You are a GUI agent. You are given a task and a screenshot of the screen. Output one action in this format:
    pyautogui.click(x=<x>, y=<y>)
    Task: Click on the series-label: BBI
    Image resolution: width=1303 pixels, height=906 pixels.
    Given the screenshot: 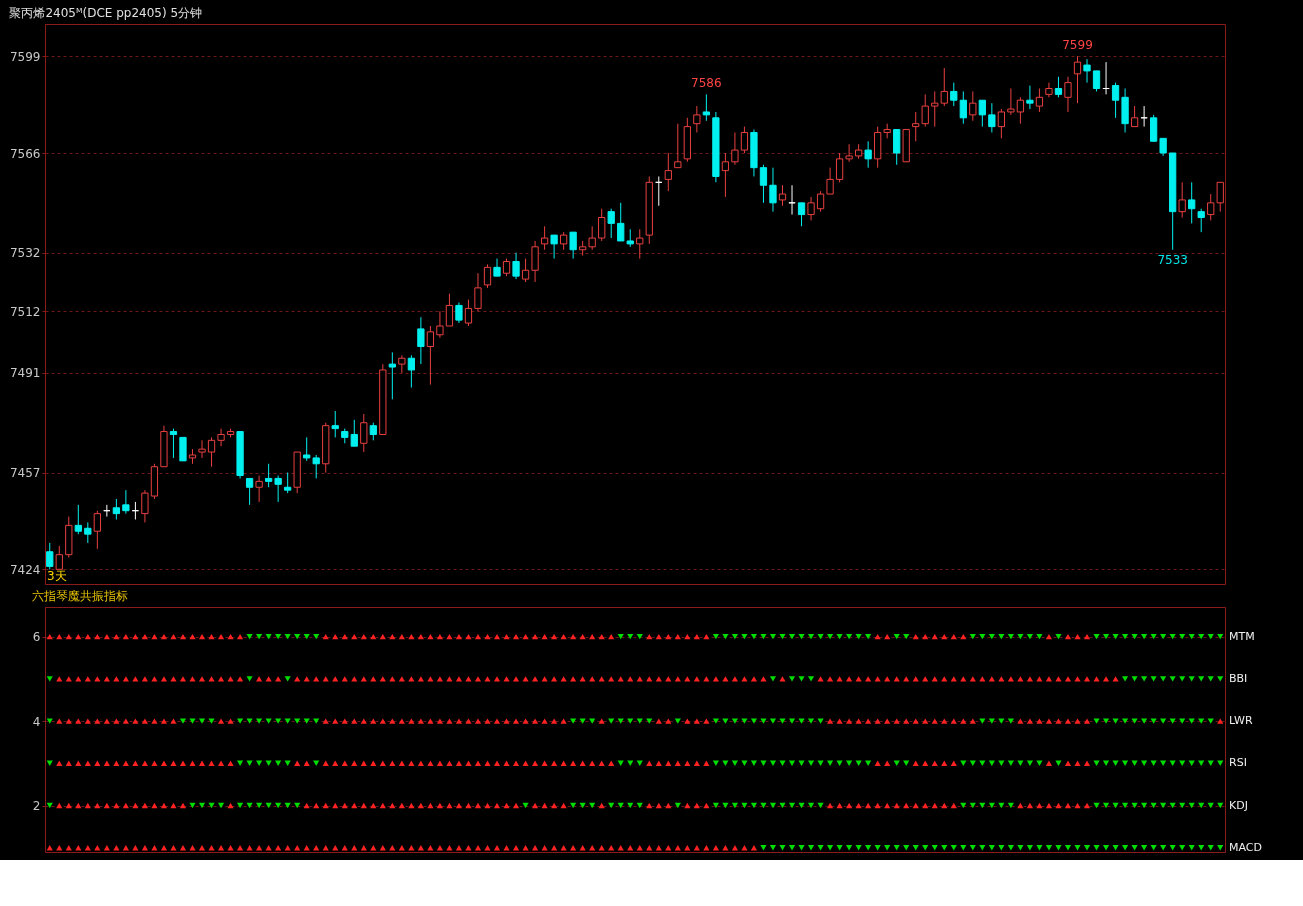 What is the action you would take?
    pyautogui.click(x=1238, y=678)
    